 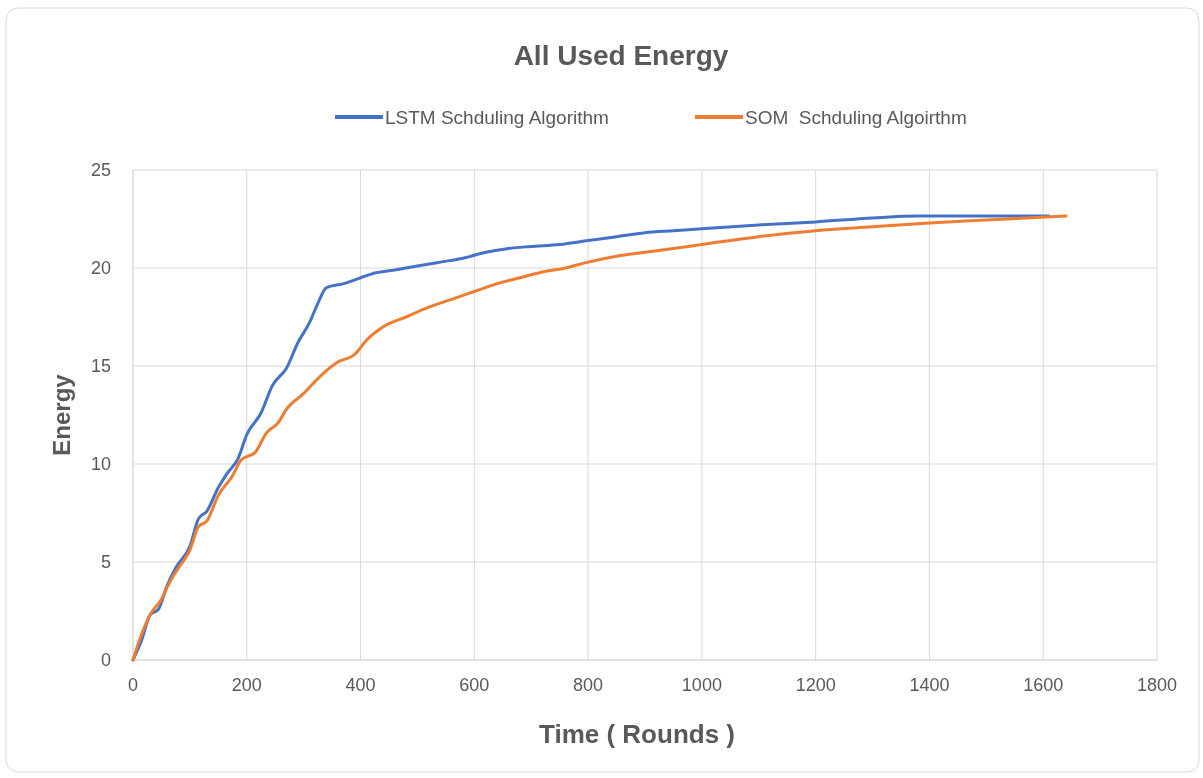 I want to click on y-tick-label: 20, so click(x=100, y=268).